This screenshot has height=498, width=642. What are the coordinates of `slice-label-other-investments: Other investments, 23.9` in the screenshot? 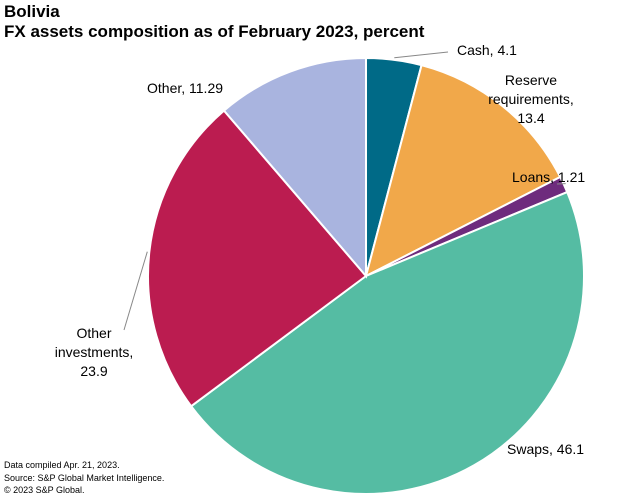 It's located at (94, 352).